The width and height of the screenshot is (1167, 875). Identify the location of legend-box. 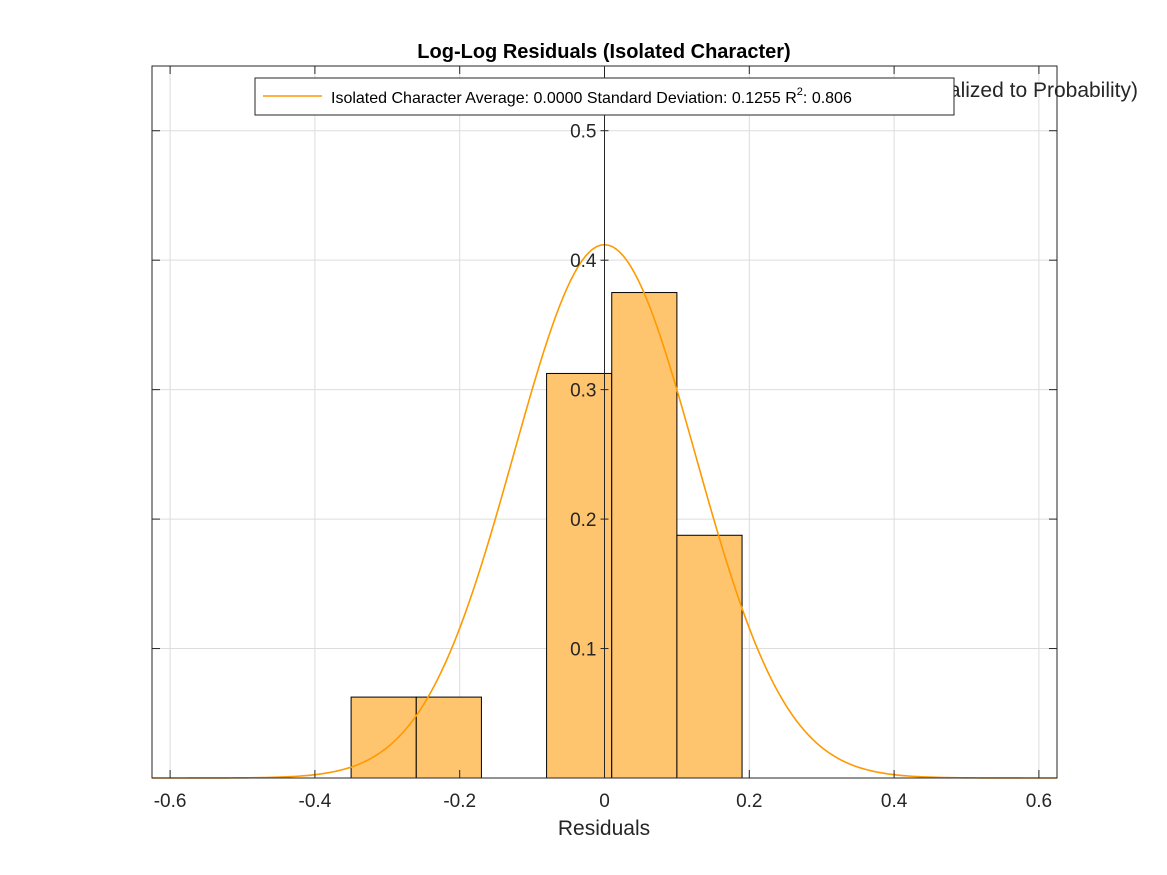
(604, 96).